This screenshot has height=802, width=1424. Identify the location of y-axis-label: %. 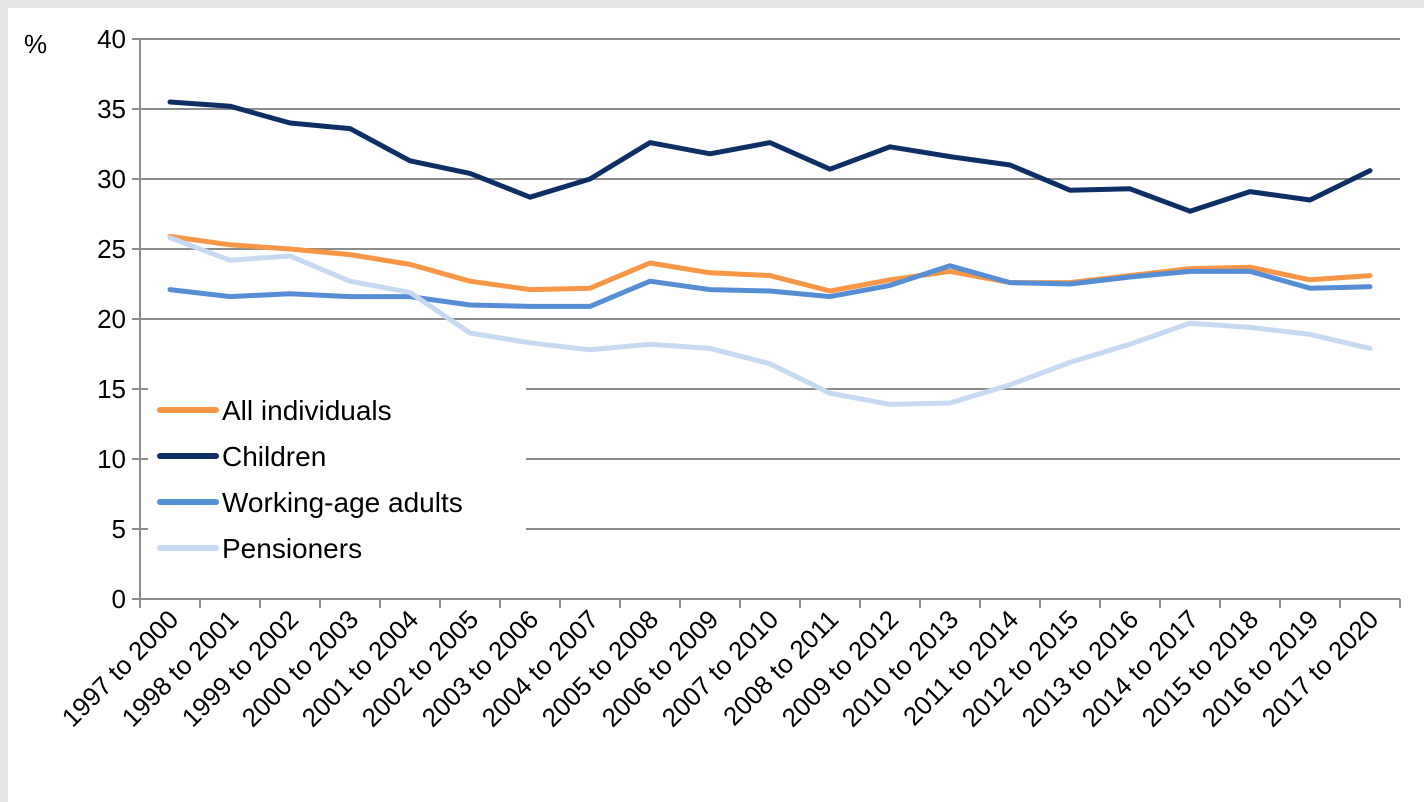
(35, 44).